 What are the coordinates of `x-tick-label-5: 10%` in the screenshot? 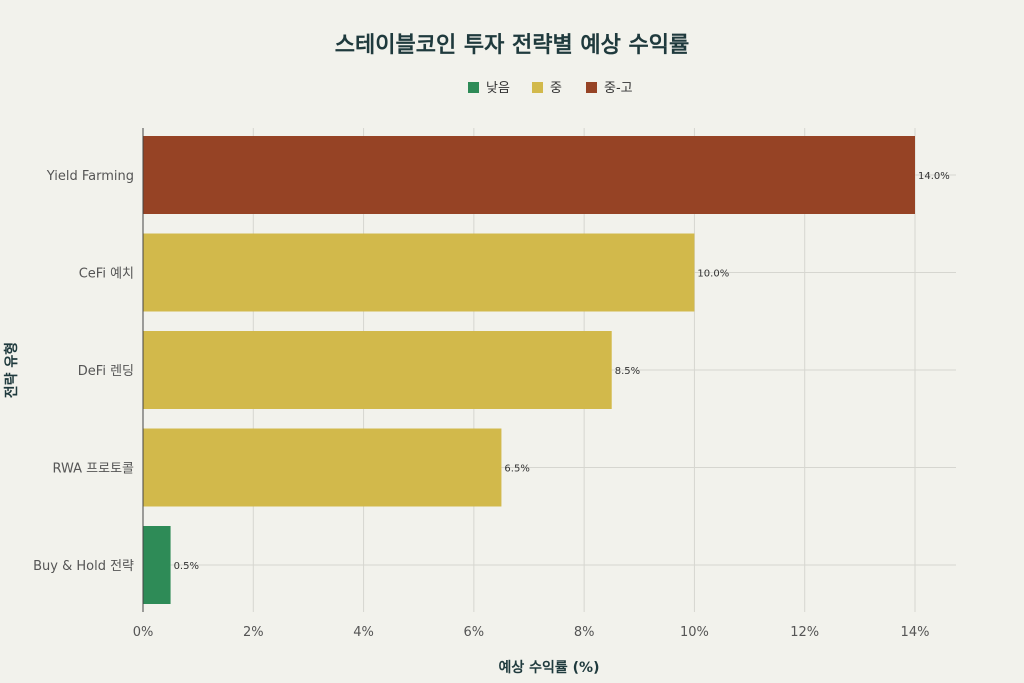 It's located at (694, 632).